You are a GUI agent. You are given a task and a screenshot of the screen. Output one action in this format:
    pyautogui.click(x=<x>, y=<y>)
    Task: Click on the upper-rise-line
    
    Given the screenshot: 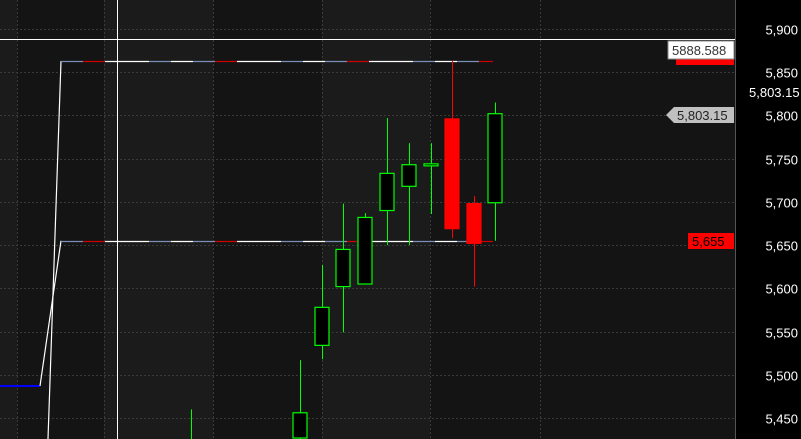 What is the action you would take?
    pyautogui.click(x=54, y=249)
    